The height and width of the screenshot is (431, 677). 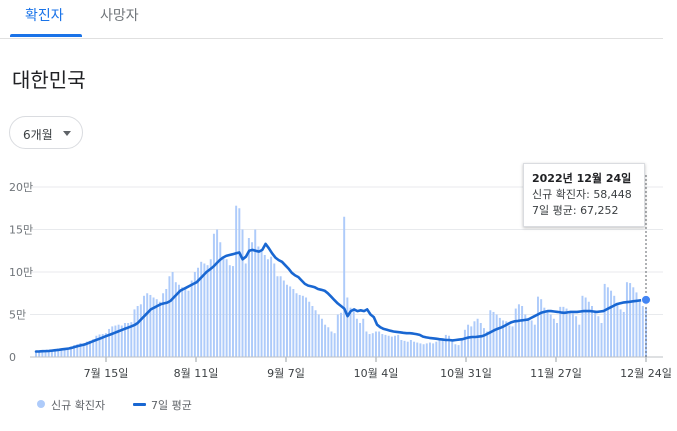 What do you see at coordinates (119, 16) in the screenshot?
I see `tab-deaths: 사망자` at bounding box center [119, 16].